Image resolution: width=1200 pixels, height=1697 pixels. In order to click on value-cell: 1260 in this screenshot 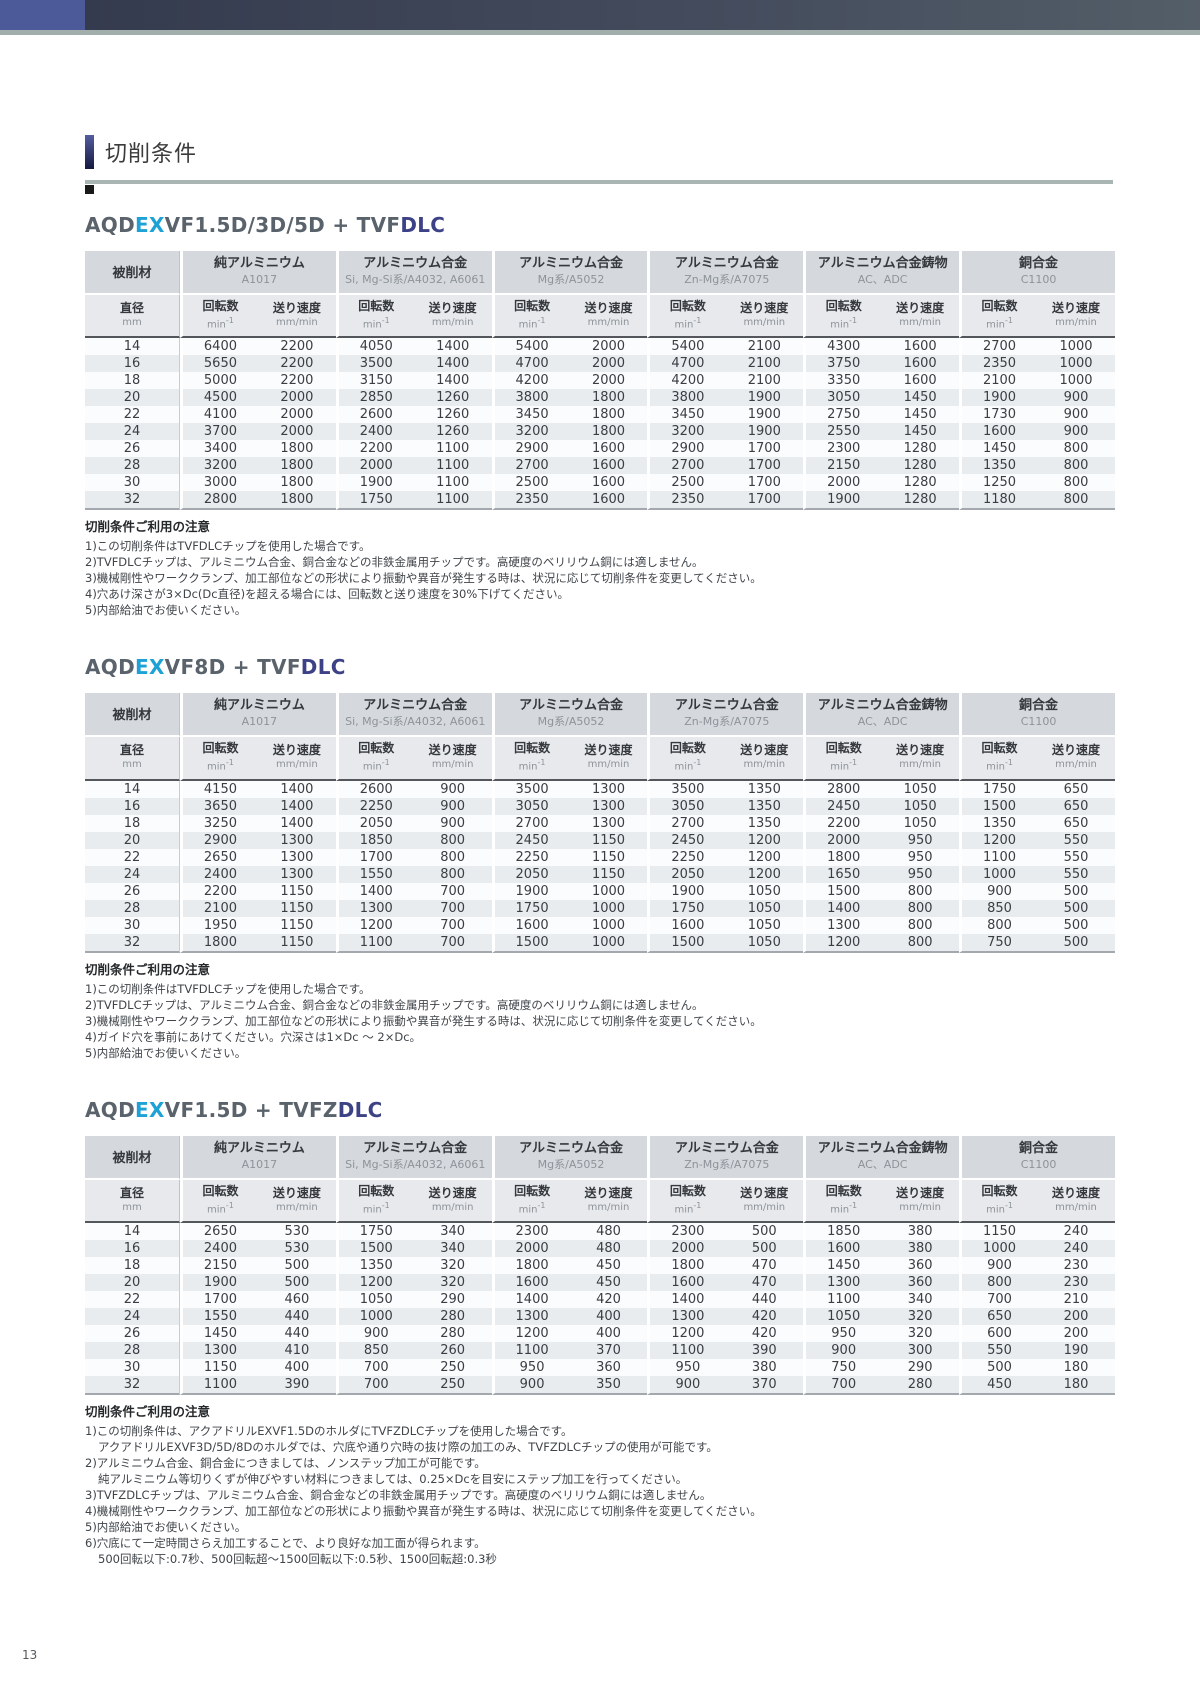, I will do `click(452, 432)`.